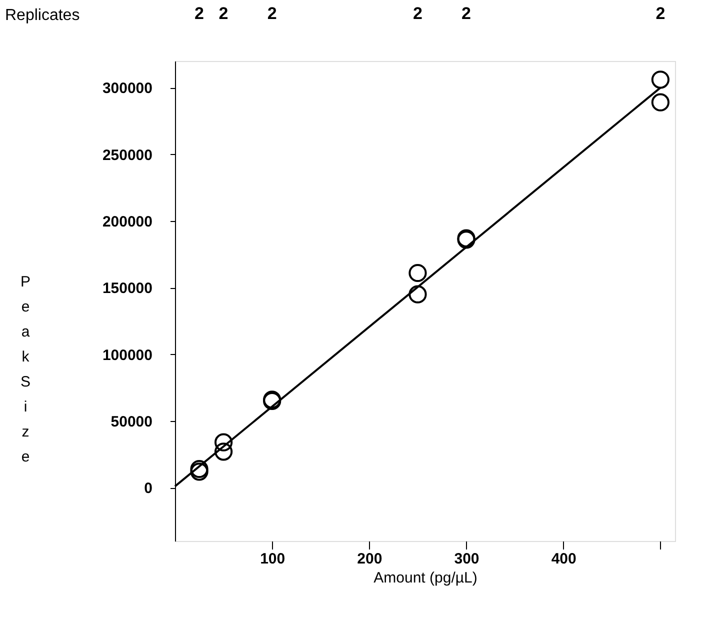  Describe the element at coordinates (369, 559) in the screenshot. I see `x-tick-label: 200` at that location.